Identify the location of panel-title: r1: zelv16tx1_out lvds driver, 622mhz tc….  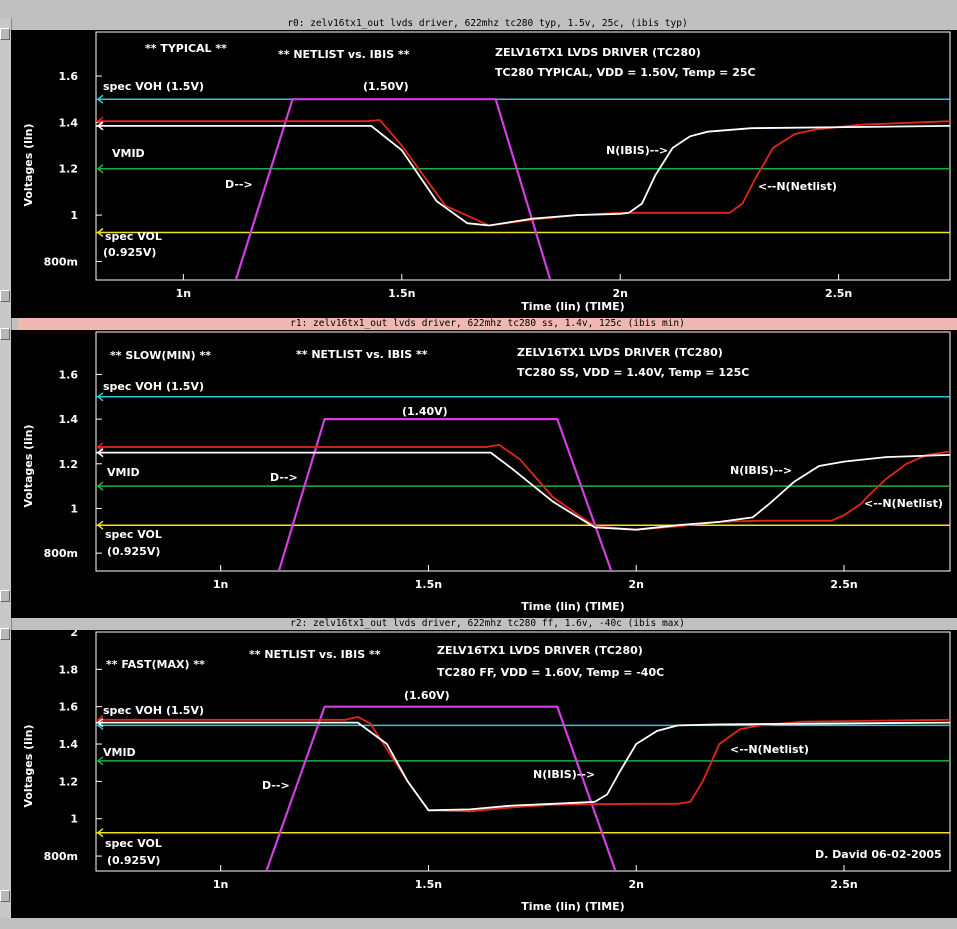
(487, 324).